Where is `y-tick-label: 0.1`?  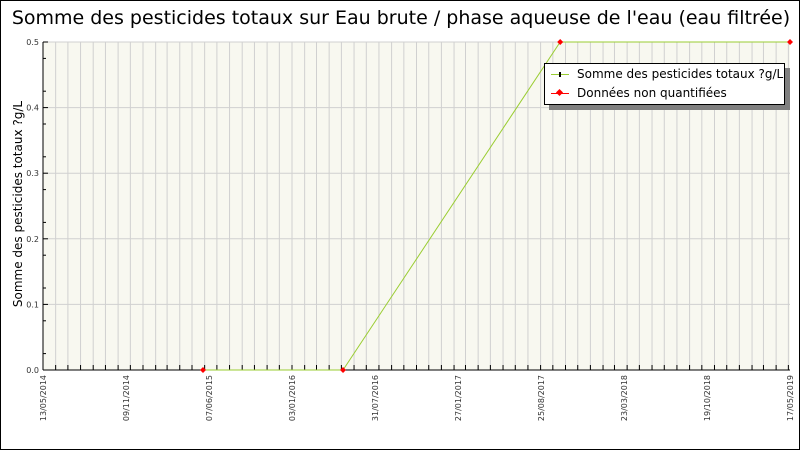 y-tick-label: 0.1 is located at coordinates (32, 304).